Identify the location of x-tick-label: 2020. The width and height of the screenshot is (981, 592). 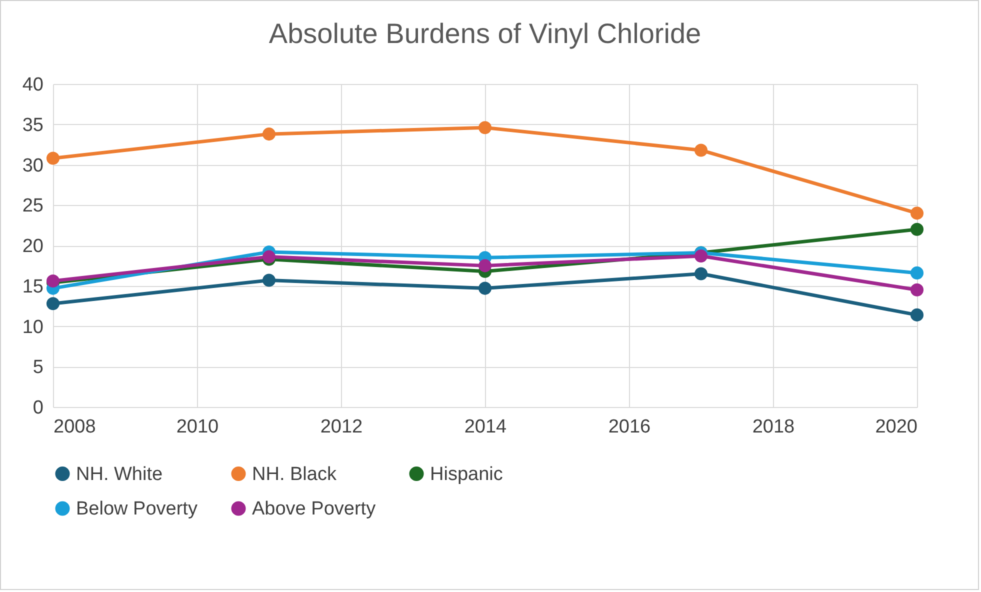
(896, 427).